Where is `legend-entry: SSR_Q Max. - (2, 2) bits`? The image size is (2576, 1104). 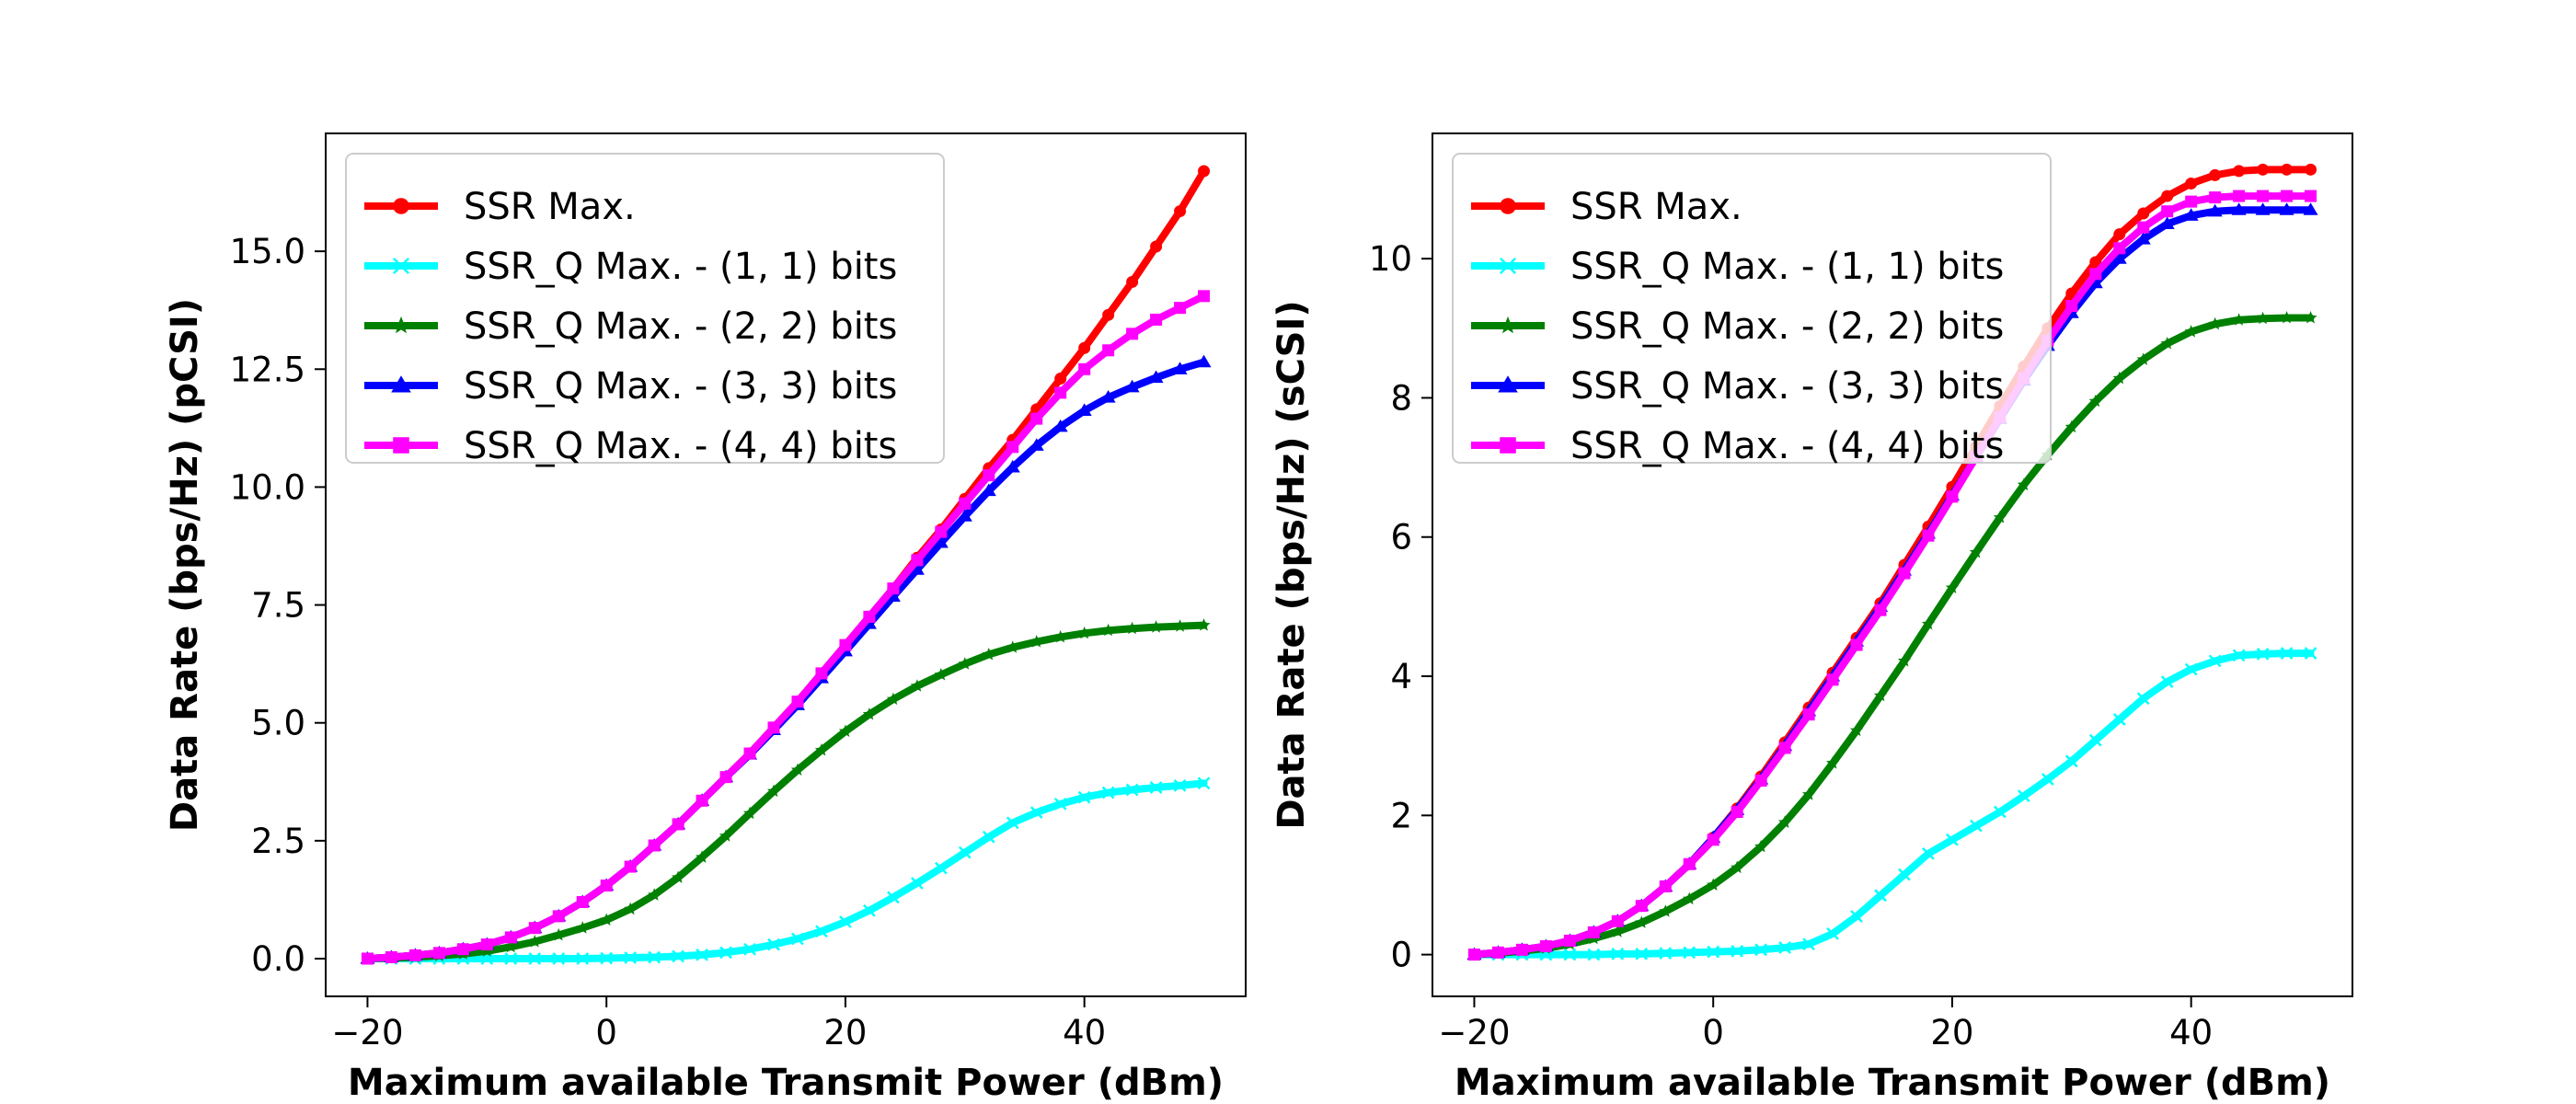
legend-entry: SSR_Q Max. - (2, 2) bits is located at coordinates (630, 326).